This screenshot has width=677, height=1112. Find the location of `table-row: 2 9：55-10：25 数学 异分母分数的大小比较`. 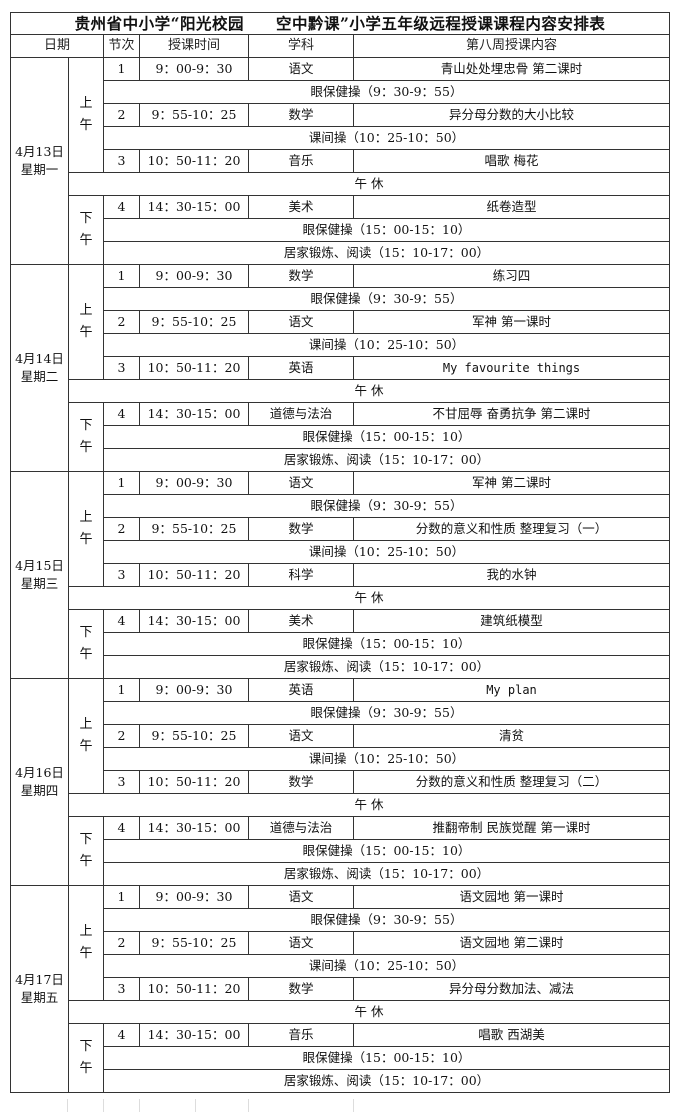

table-row: 2 9：55-10：25 数学 异分母分数的大小比较 is located at coordinates (340, 115).